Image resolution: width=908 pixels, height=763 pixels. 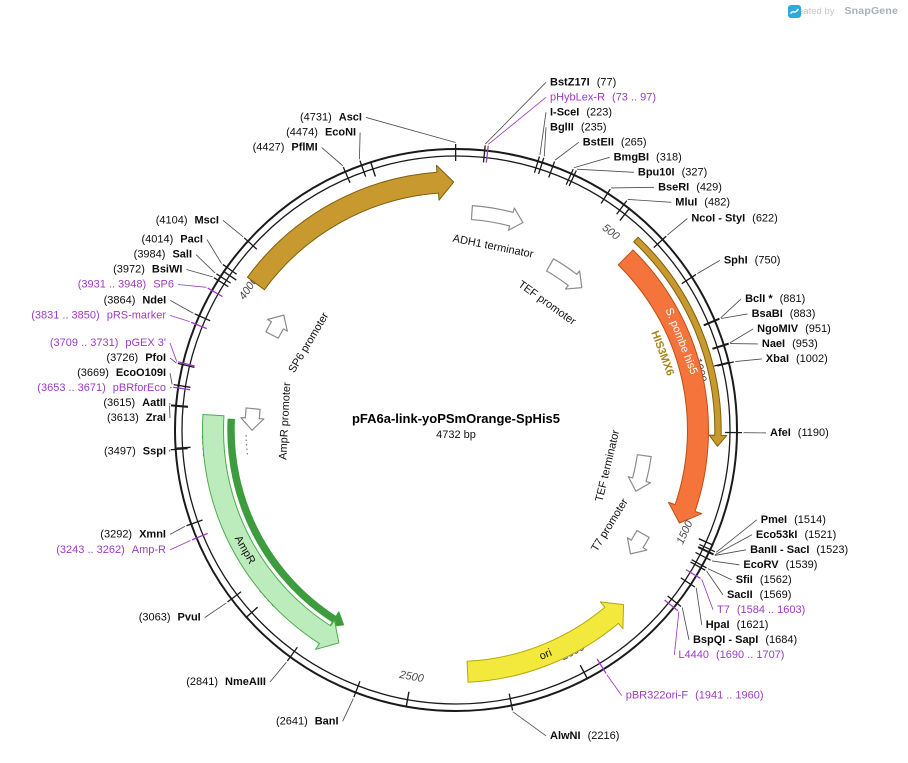 What do you see at coordinates (799, 550) in the screenshot?
I see `site-label-banii-saci: BanII - SacI (1523)` at bounding box center [799, 550].